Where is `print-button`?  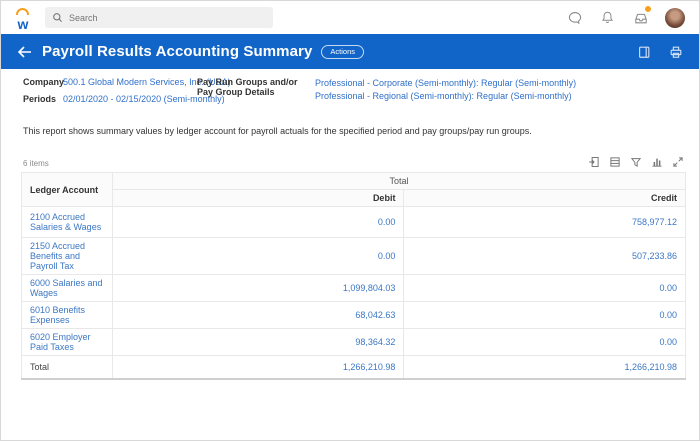
print-button is located at coordinates (676, 52).